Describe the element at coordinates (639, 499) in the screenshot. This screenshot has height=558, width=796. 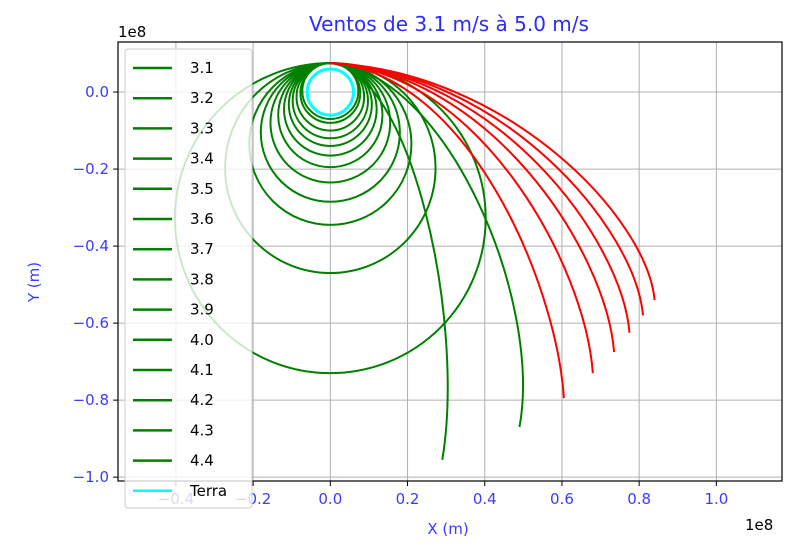
I see `x-tick-label: 0.8` at that location.